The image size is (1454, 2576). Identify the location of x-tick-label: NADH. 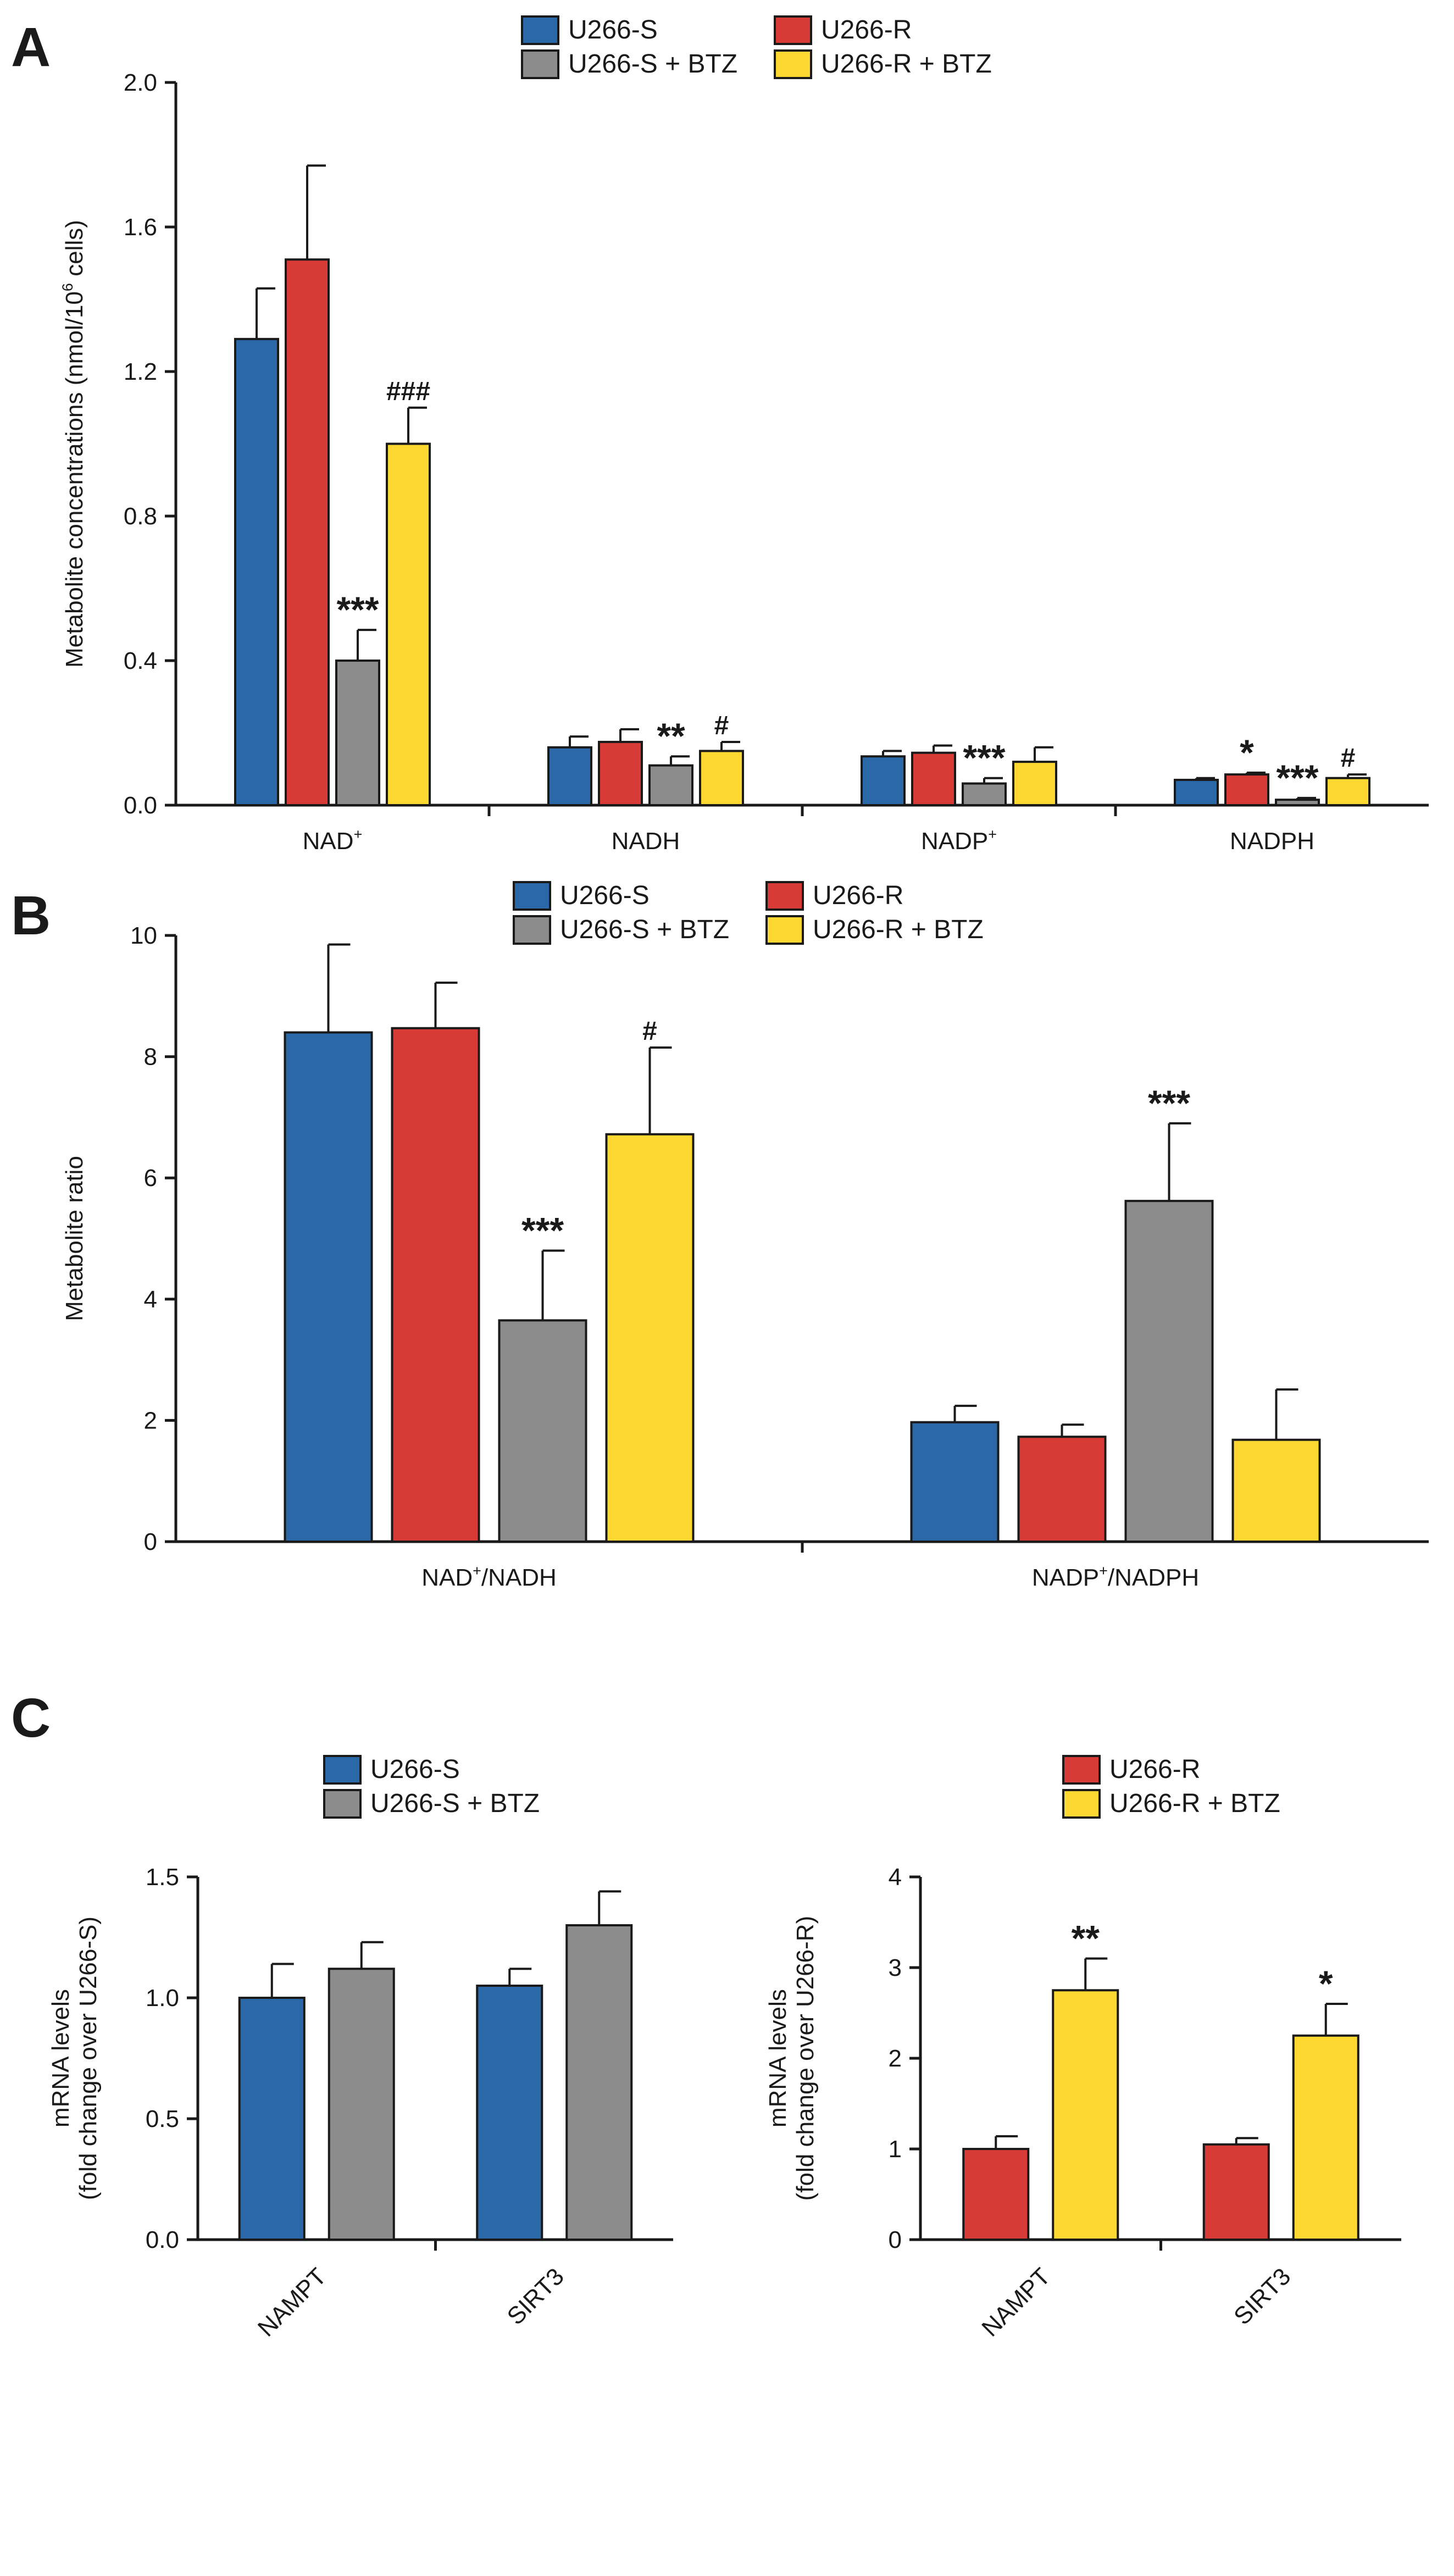
(646, 841).